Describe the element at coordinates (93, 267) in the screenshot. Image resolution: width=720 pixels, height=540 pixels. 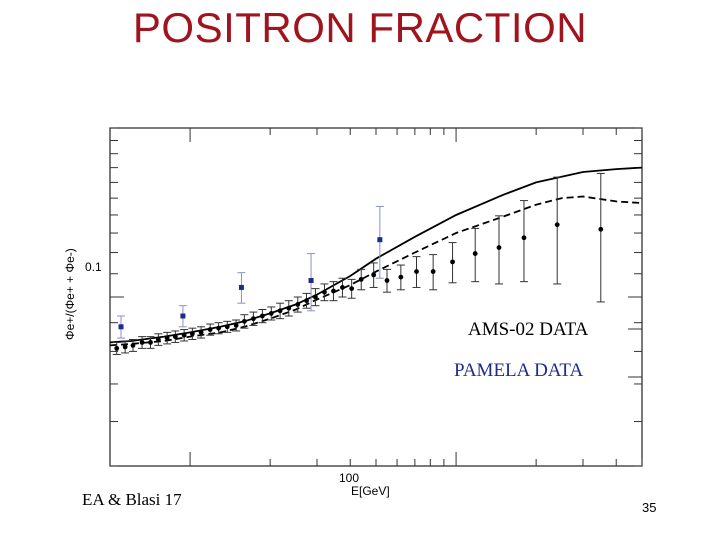
I see `y-tick-label-0.1: 0.1` at that location.